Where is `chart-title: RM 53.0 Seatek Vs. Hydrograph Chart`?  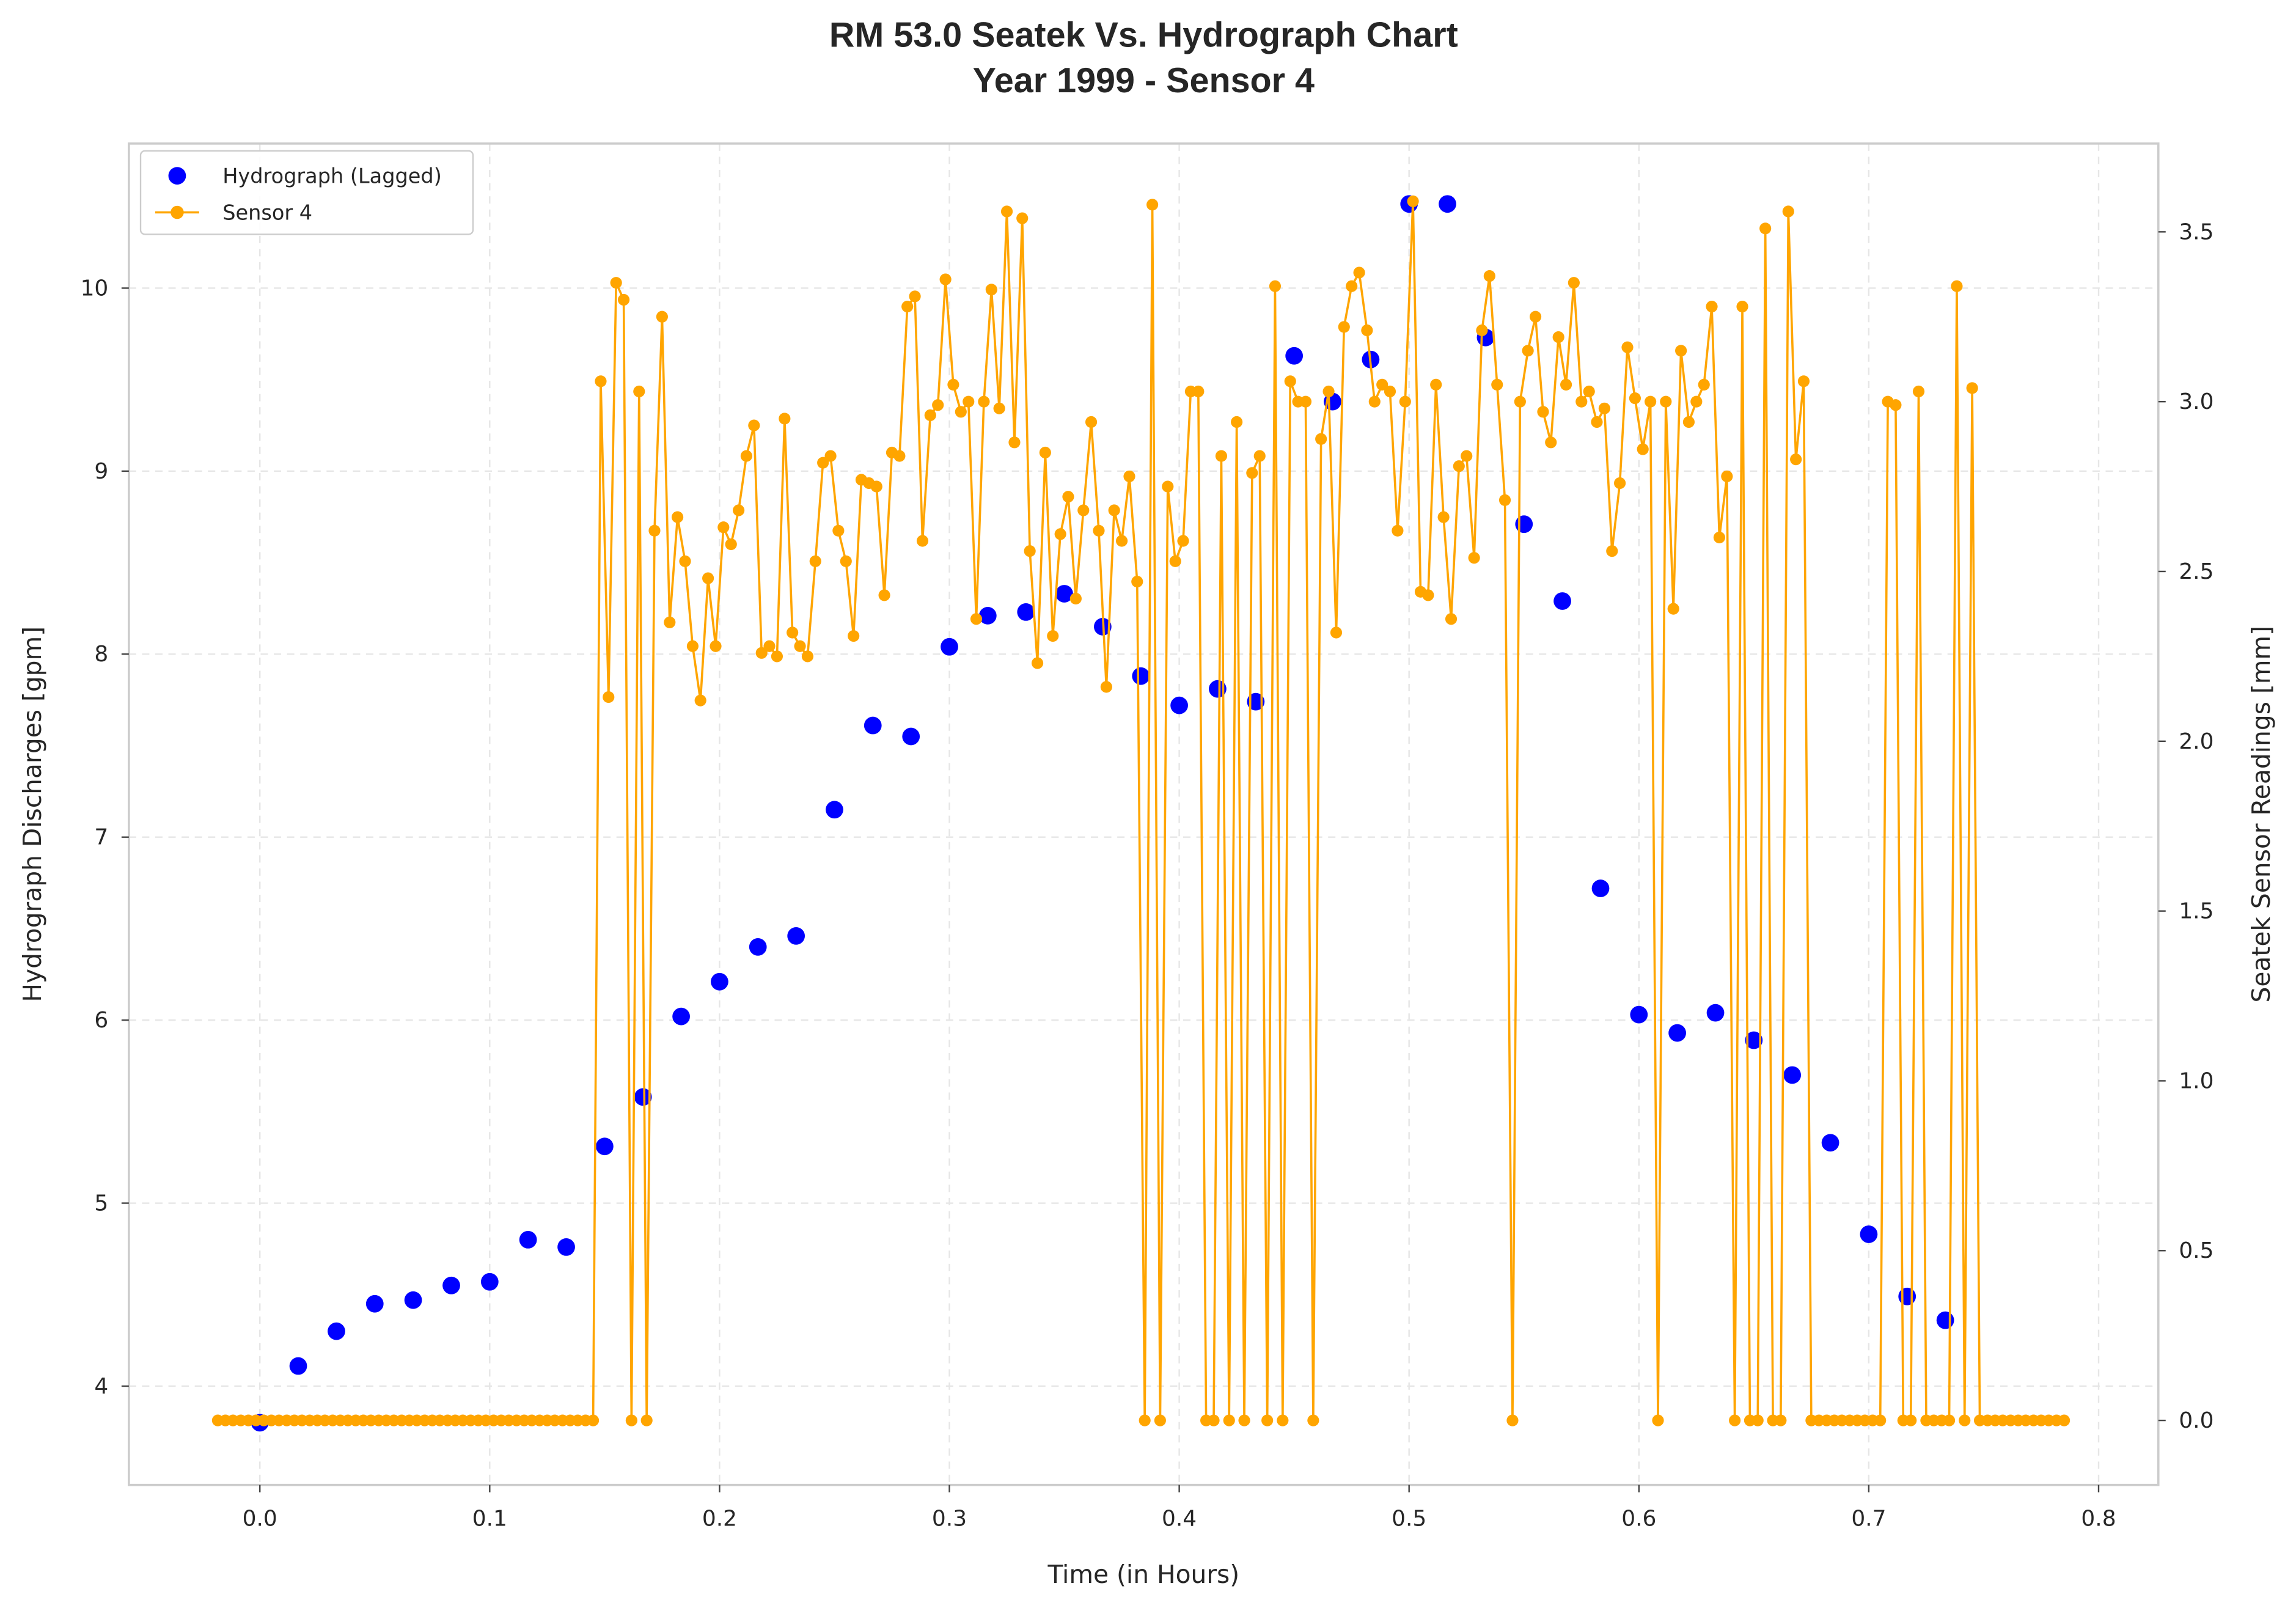
chart-title: RM 53.0 Seatek Vs. Hydrograph Chart is located at coordinates (1143, 35).